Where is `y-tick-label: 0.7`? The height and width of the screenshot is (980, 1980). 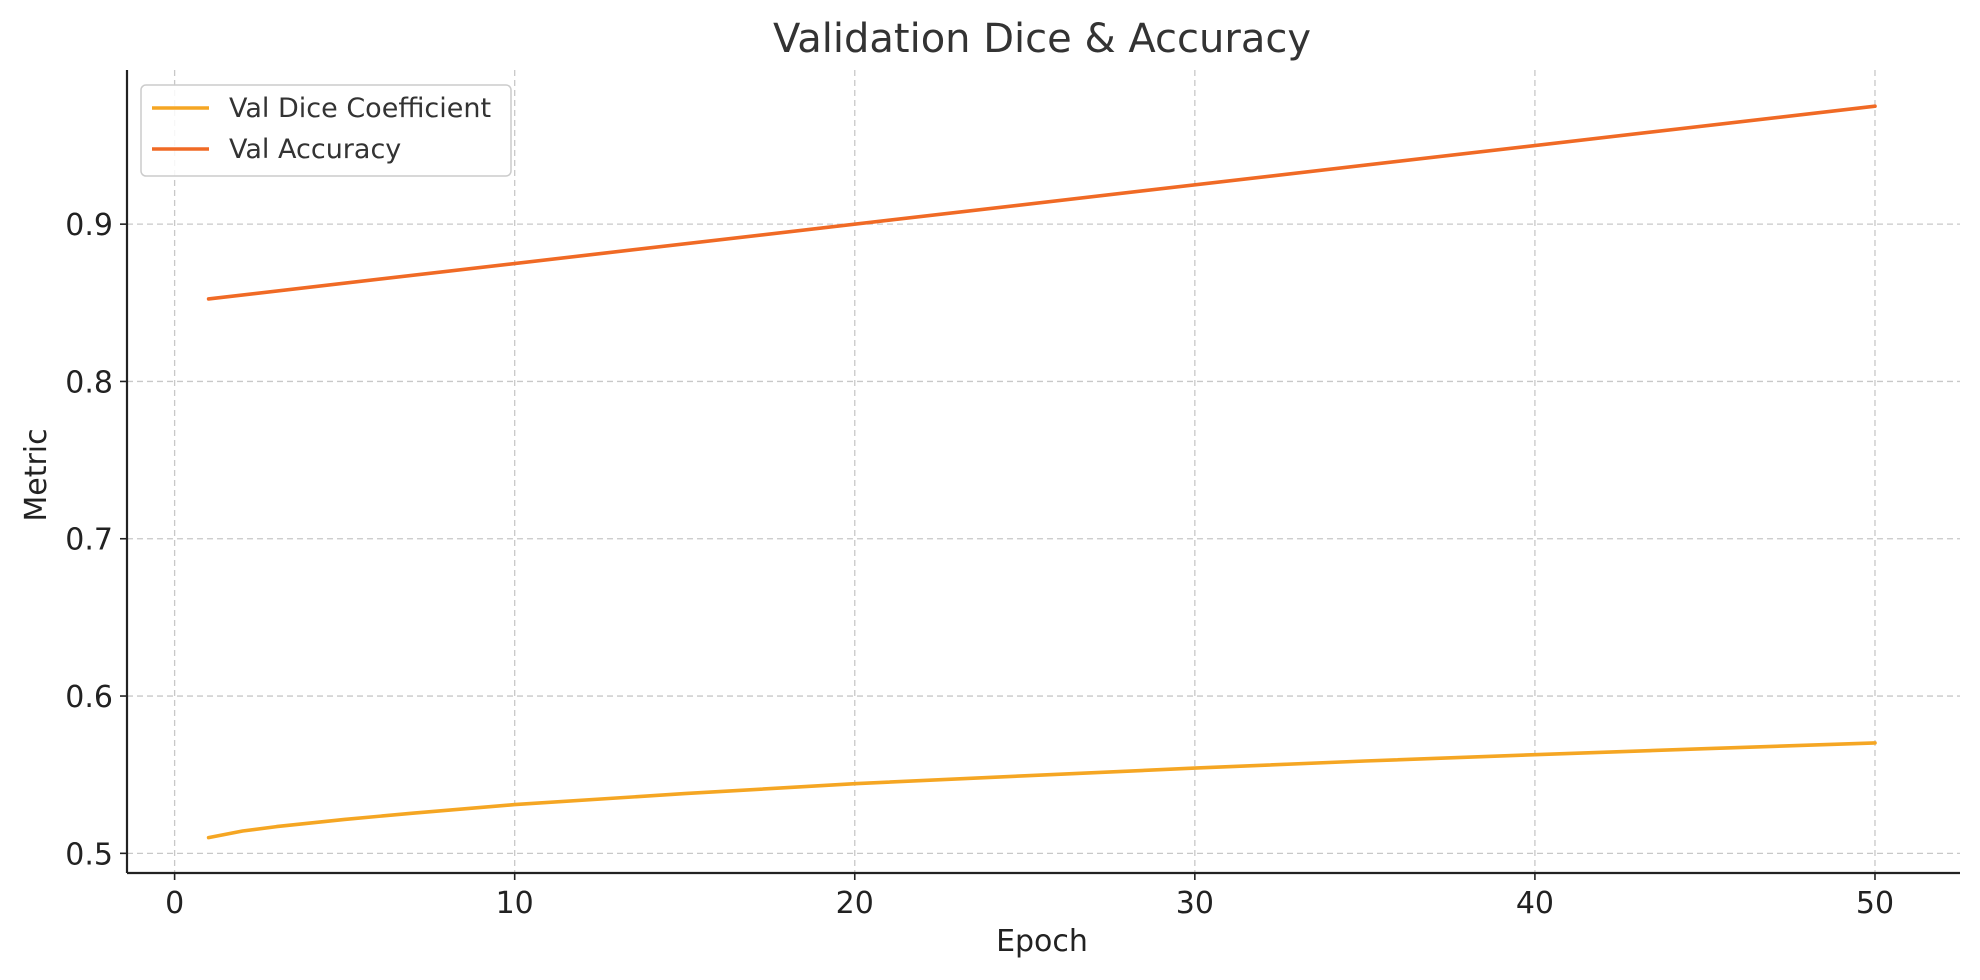
y-tick-label: 0.7 is located at coordinates (89, 540).